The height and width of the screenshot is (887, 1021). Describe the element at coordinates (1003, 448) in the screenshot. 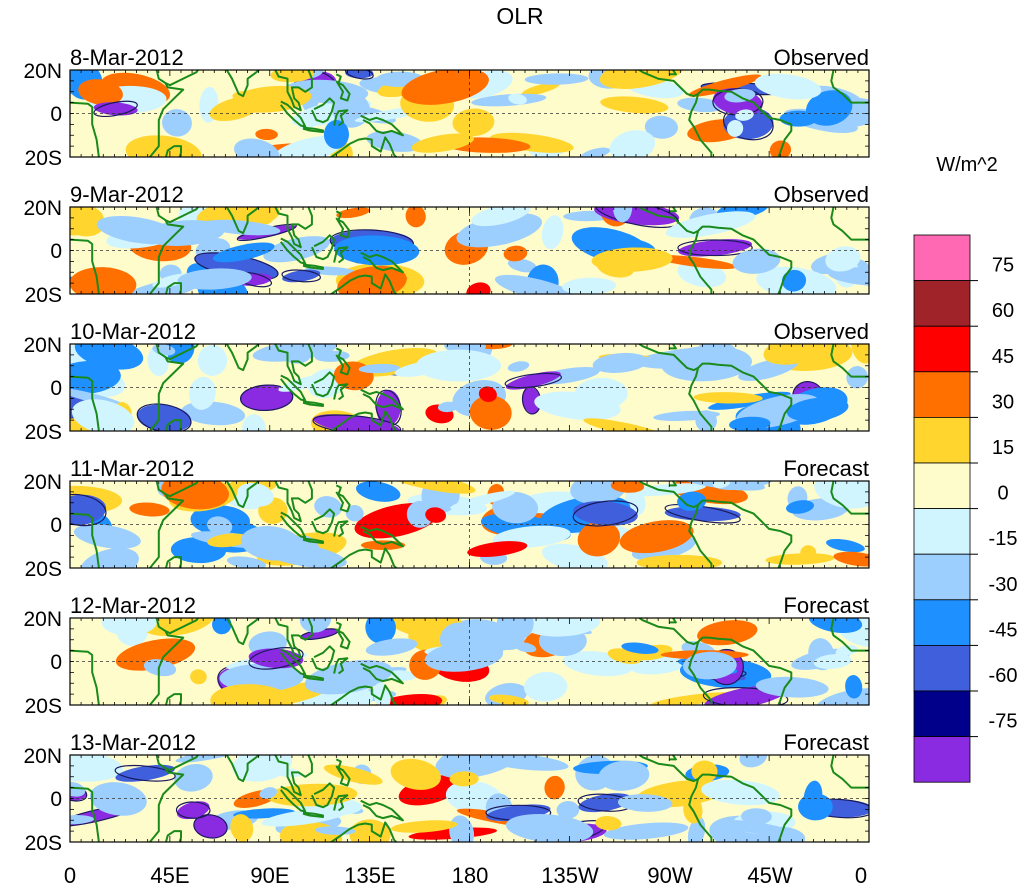

I see `colorbar-tick-label: 15` at that location.